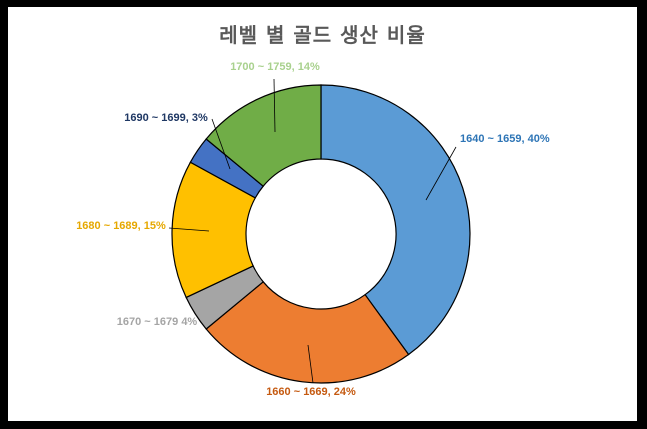 This screenshot has height=429, width=647. I want to click on data-label: 1640 ~ 1659, 40%, so click(505, 139).